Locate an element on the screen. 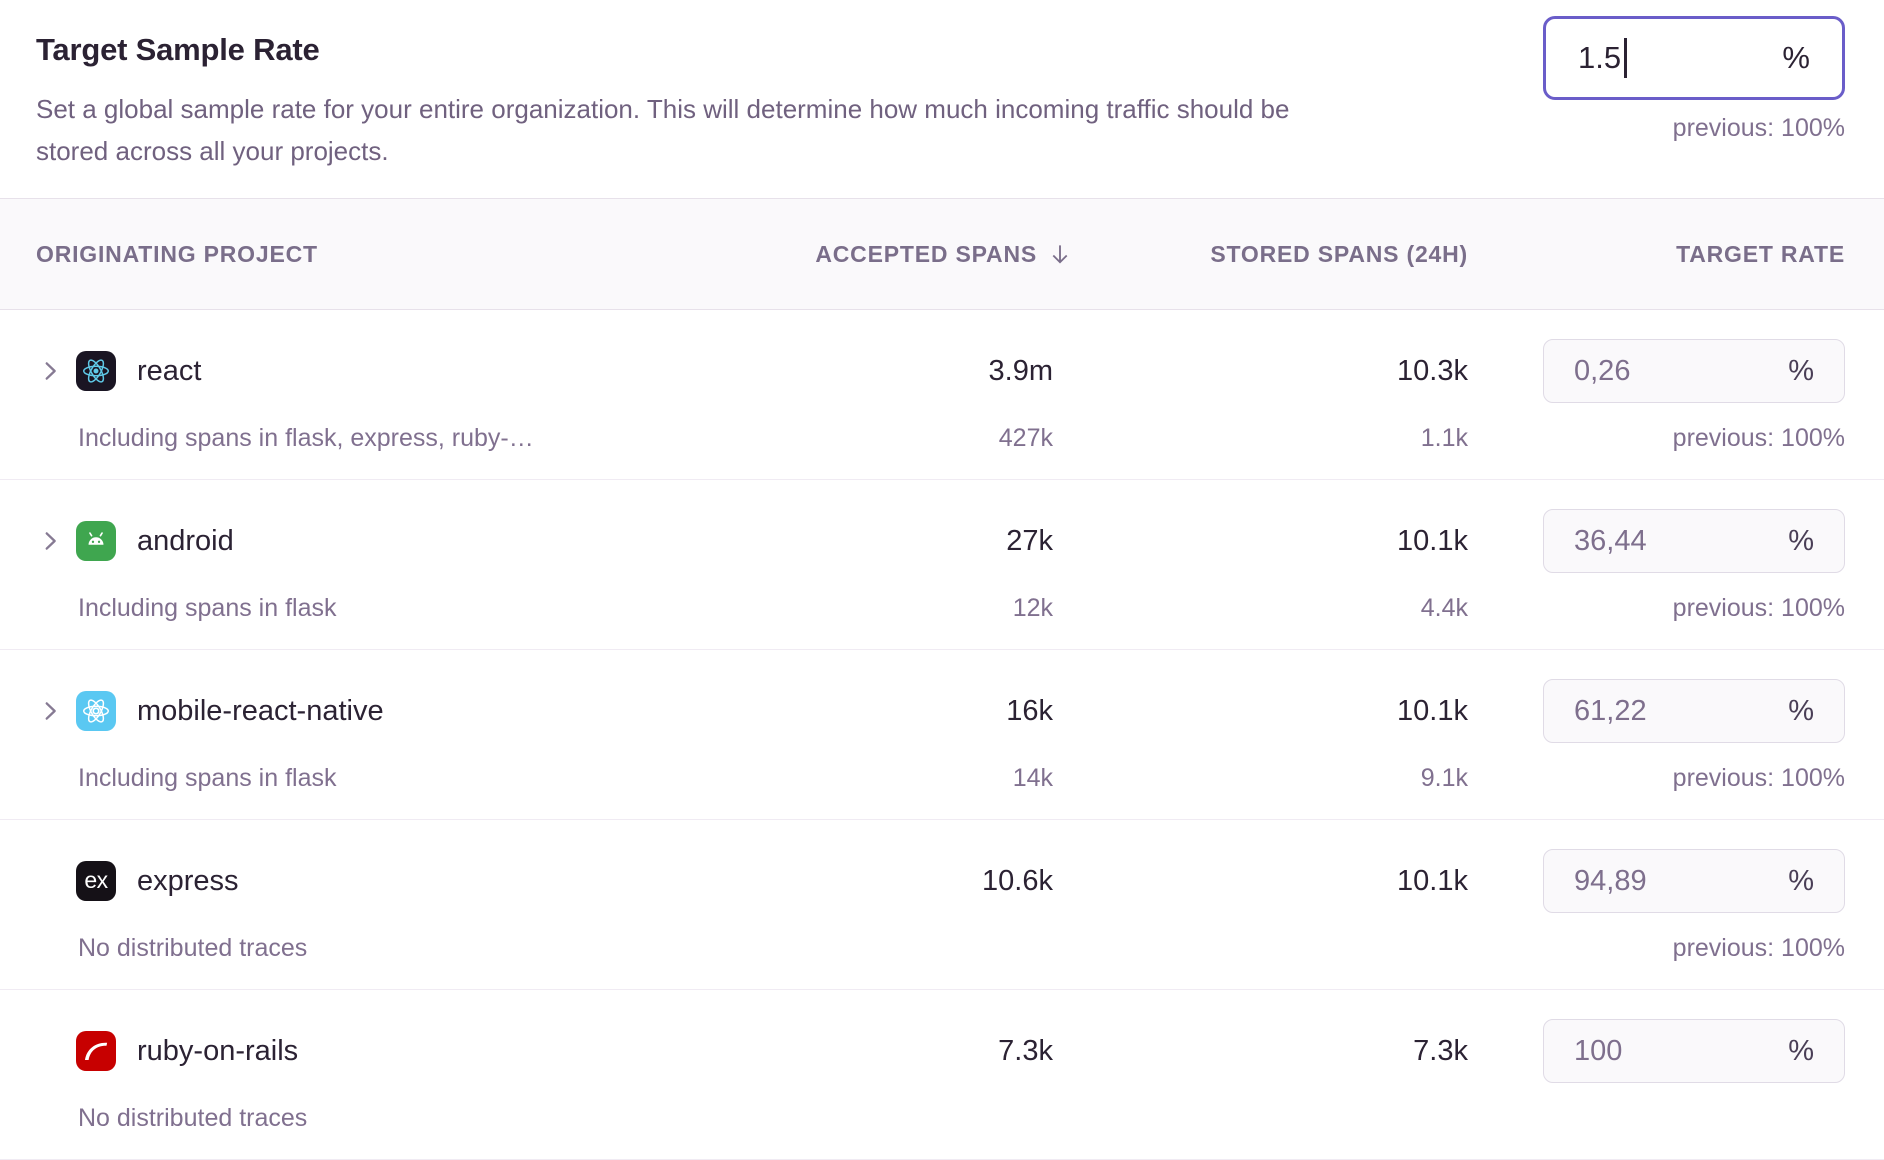 The image size is (1884, 1160). target-rate-input: 0,26 % is located at coordinates (1694, 371).